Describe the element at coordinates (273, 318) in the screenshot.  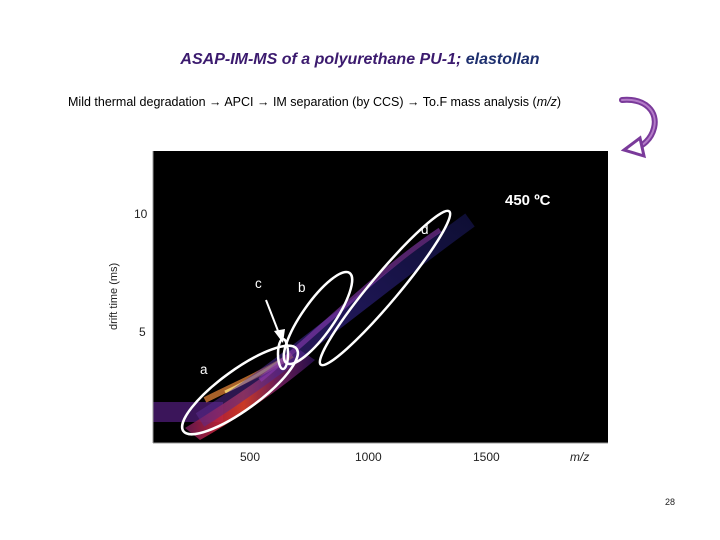
I see `region-c-pointer` at that location.